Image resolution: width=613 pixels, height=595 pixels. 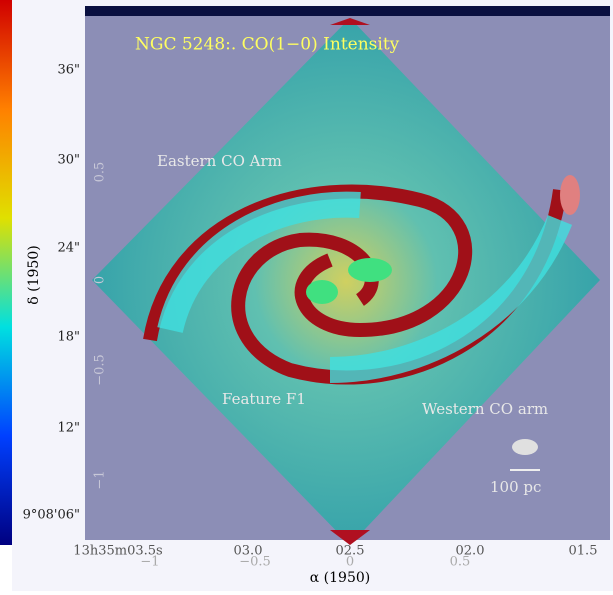 What do you see at coordinates (264, 399) in the screenshot?
I see `annotation: Feature F1` at bounding box center [264, 399].